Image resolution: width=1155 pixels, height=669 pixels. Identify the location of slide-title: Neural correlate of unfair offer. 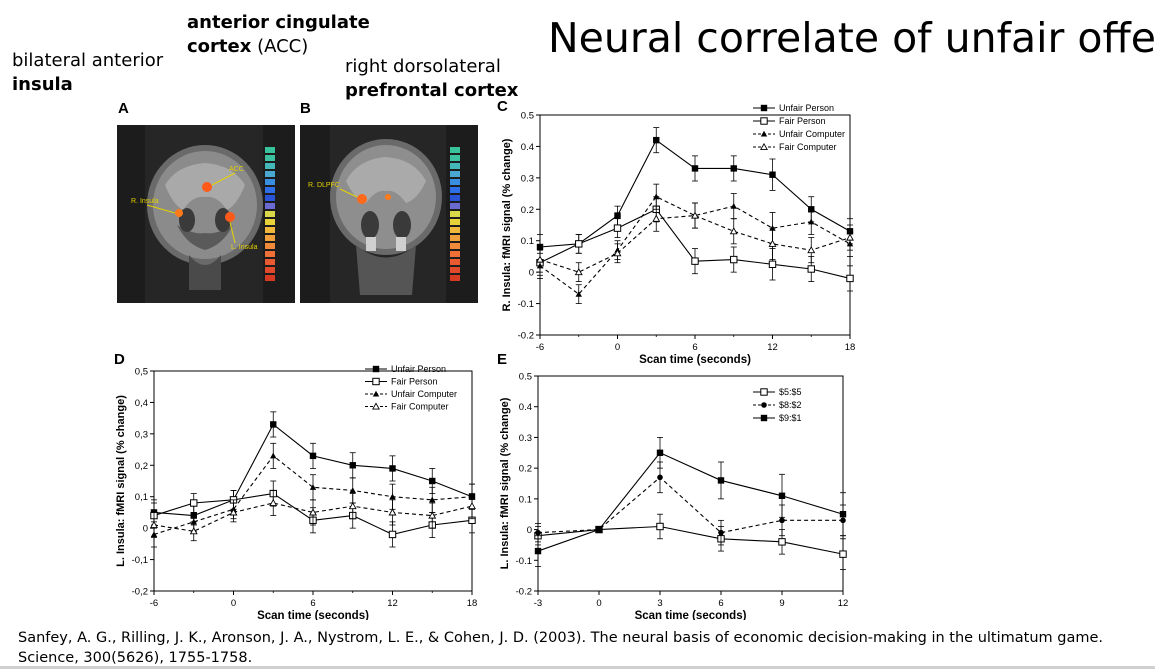
(851, 38).